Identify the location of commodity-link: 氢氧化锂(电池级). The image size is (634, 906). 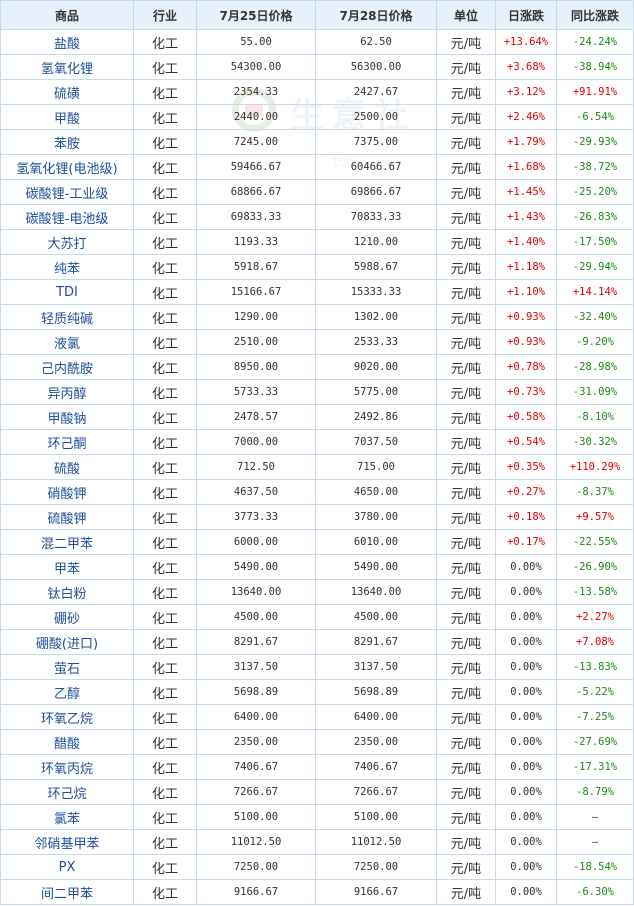
(67, 167).